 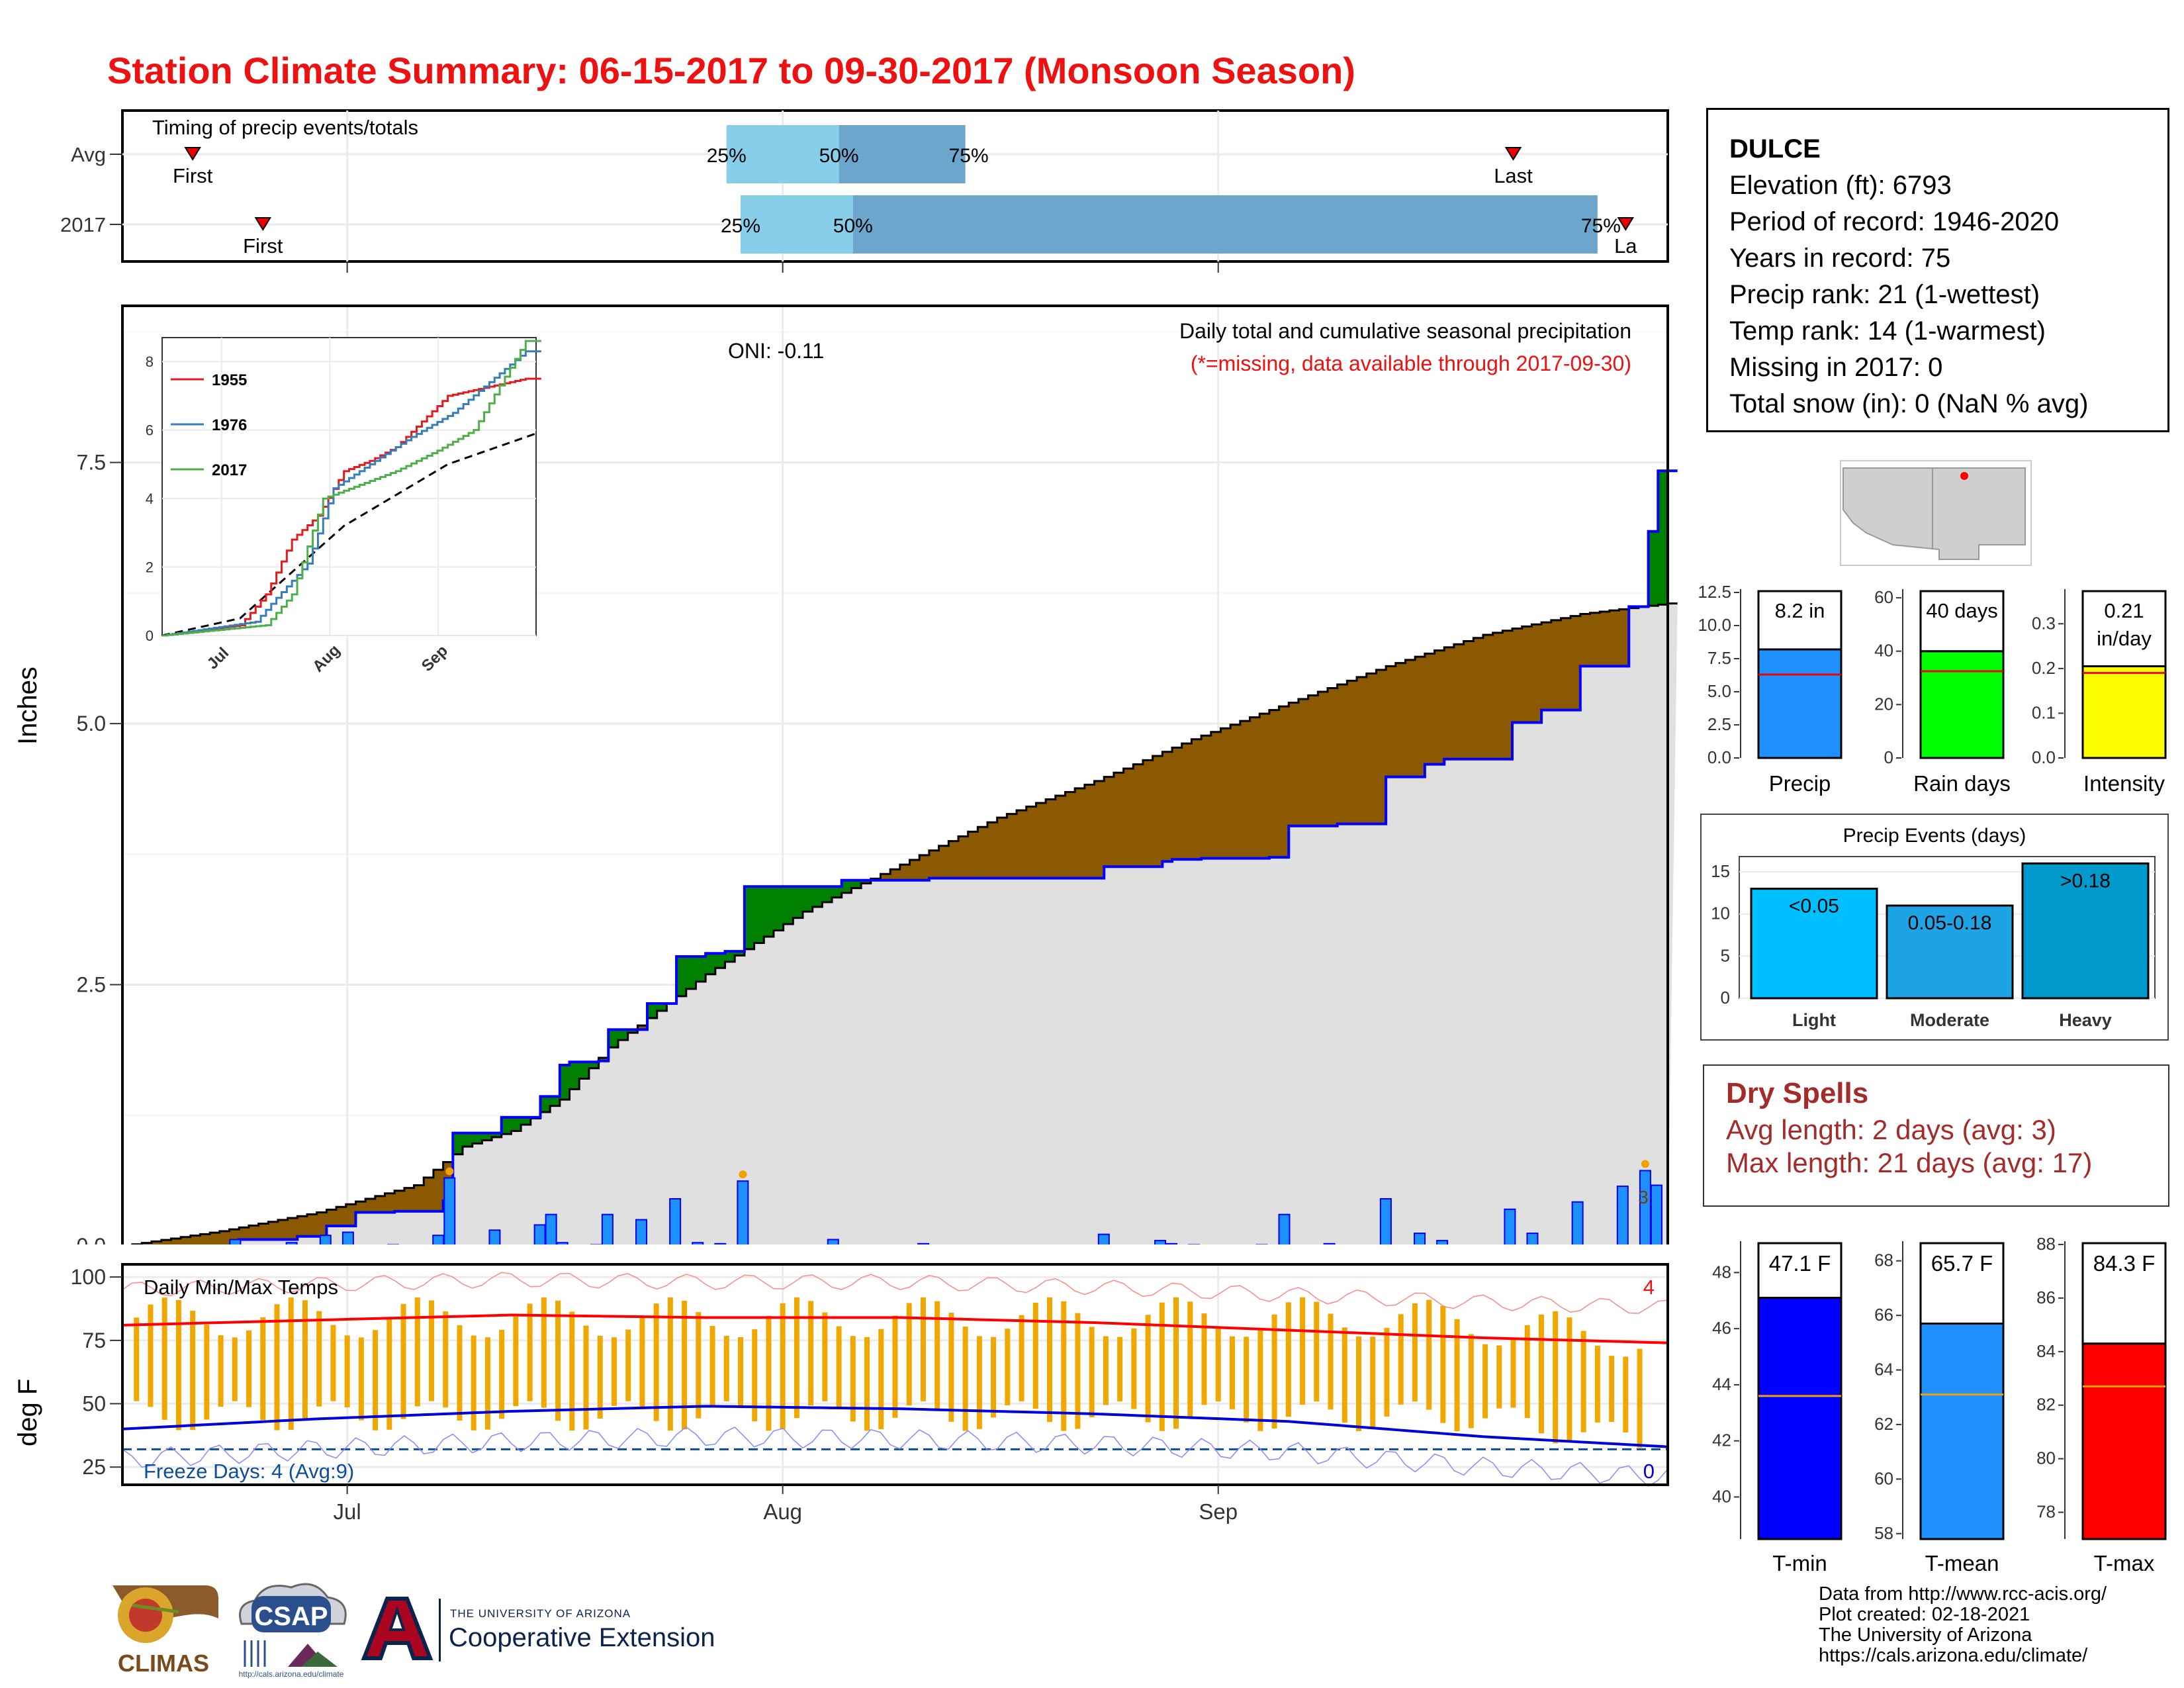 I want to click on avg-tmax-line, so click(x=895, y=1328).